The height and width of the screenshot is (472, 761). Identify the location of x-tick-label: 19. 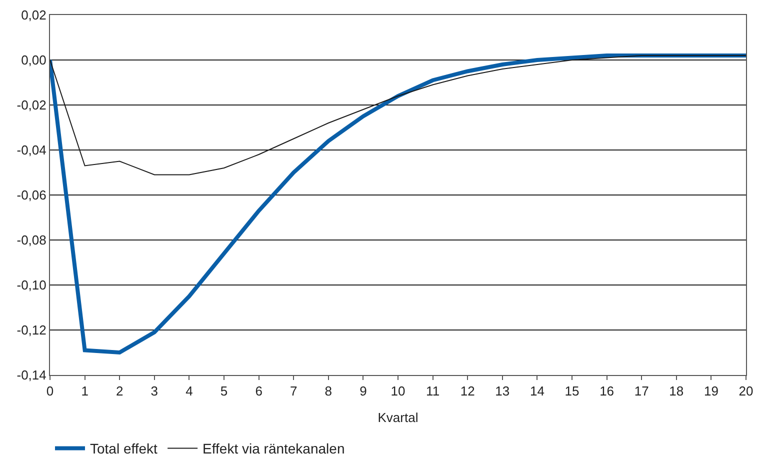
(711, 391).